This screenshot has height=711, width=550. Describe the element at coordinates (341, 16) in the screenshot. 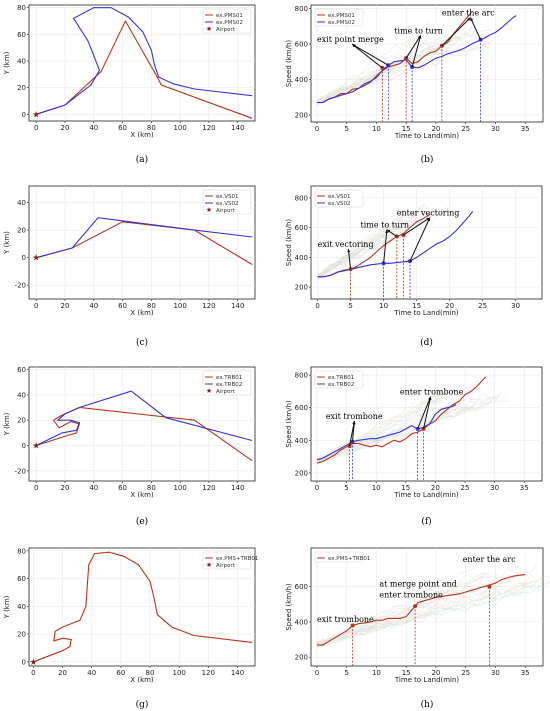

I see `legend-label: ex.PMS01` at that location.